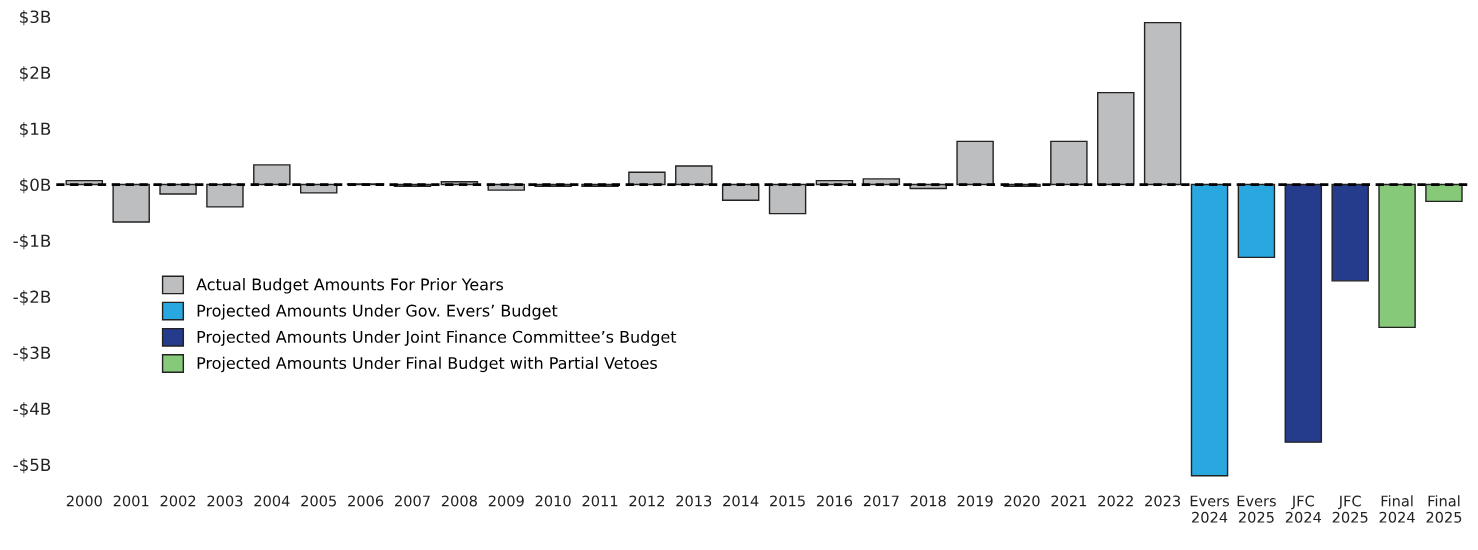 The image size is (1478, 550). What do you see at coordinates (131, 501) in the screenshot?
I see `x-tick-label: 2001` at bounding box center [131, 501].